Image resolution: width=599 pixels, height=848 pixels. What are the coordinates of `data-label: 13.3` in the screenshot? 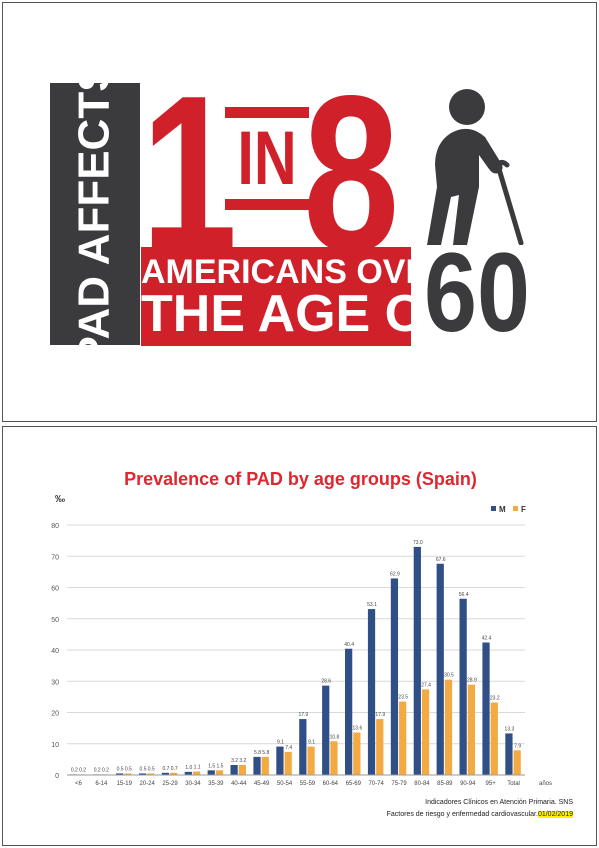 It's located at (510, 729).